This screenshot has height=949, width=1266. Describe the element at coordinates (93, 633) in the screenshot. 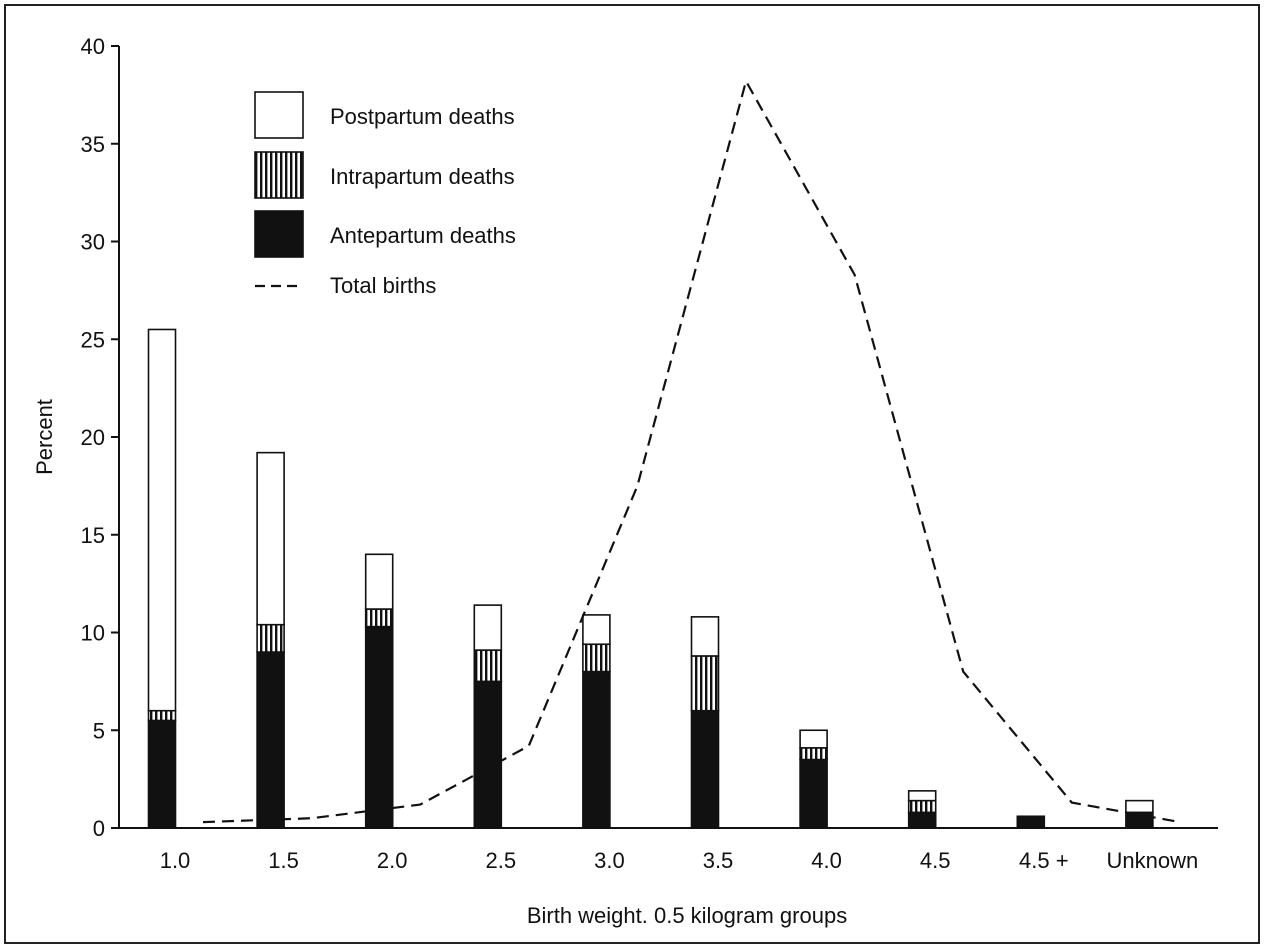

I see `y-tick-label: 10` at that location.